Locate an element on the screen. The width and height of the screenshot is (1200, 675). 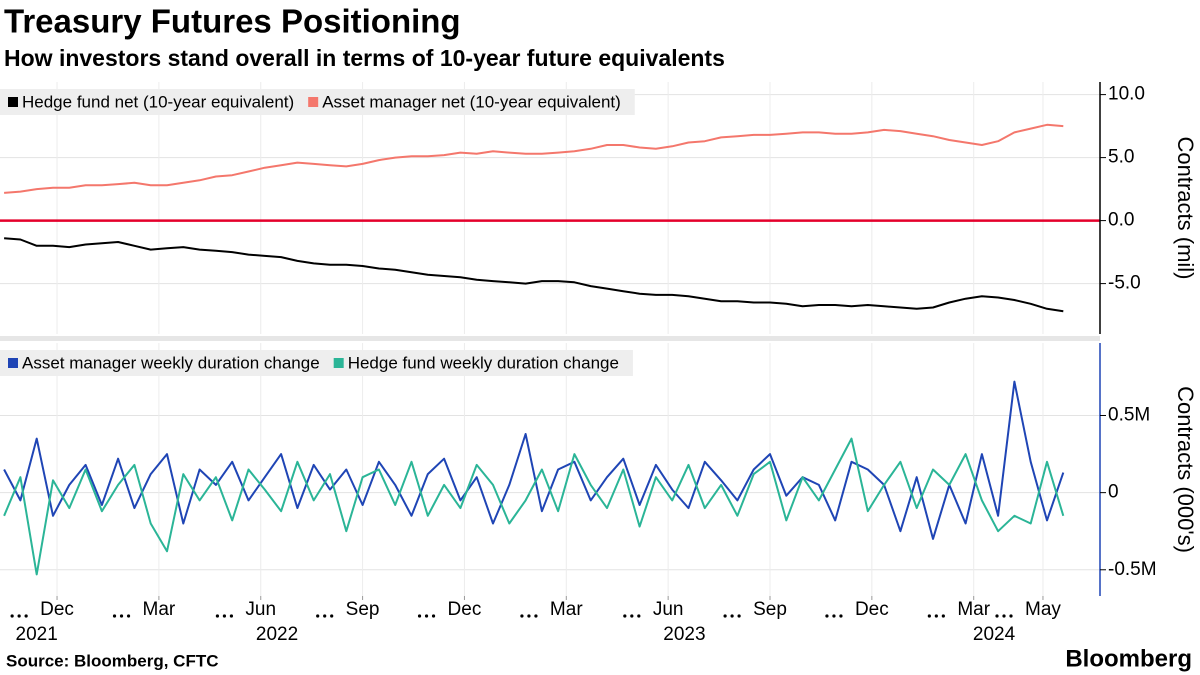
y-axis-title: Contracts (000's) is located at coordinates (1185, 469).